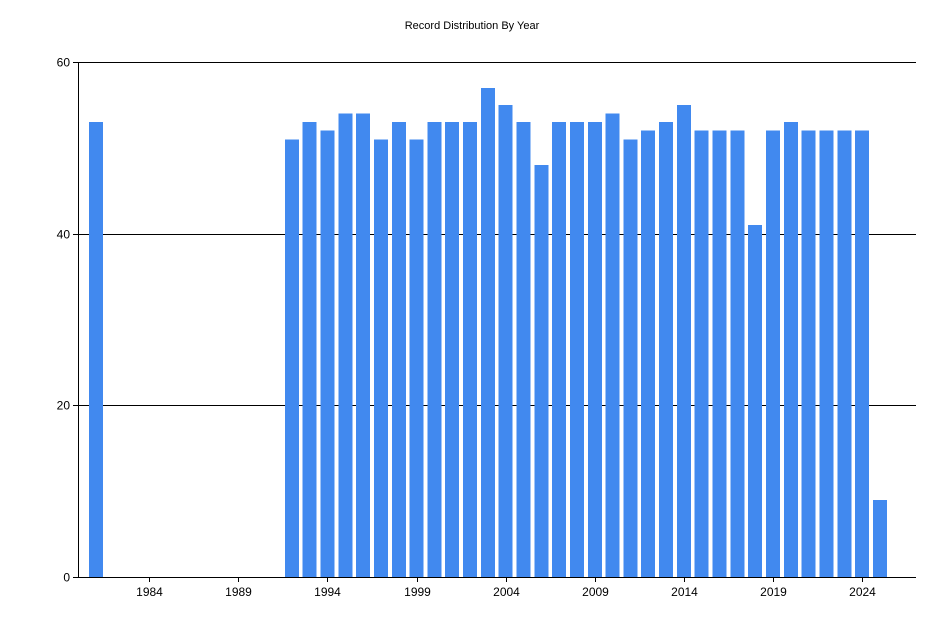 The image size is (945, 630). Describe the element at coordinates (95, 349) in the screenshot. I see `bar-1981` at that location.